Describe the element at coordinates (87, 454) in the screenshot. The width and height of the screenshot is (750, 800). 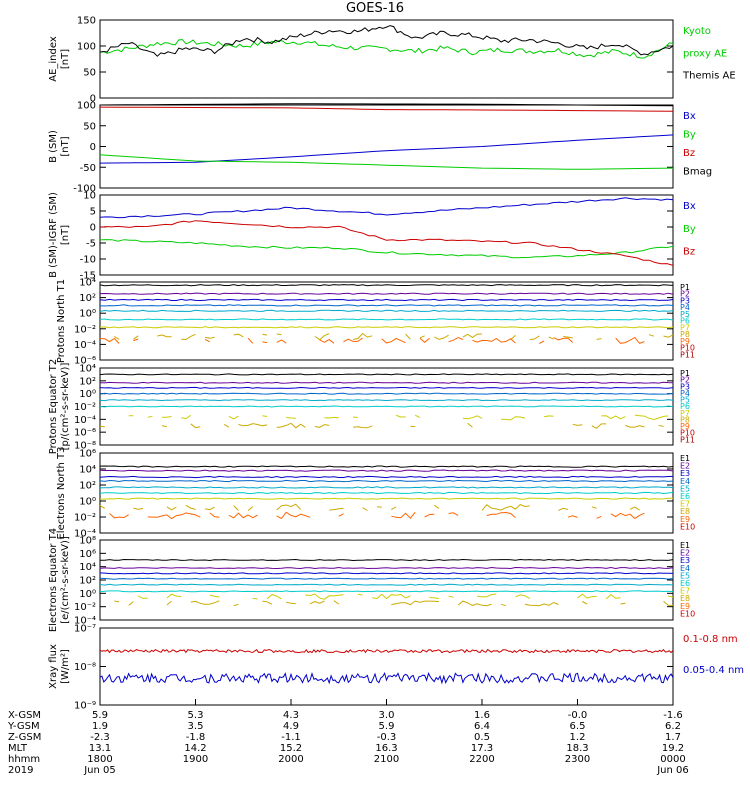
I see `y-tick-label: 10⁶` at that location.